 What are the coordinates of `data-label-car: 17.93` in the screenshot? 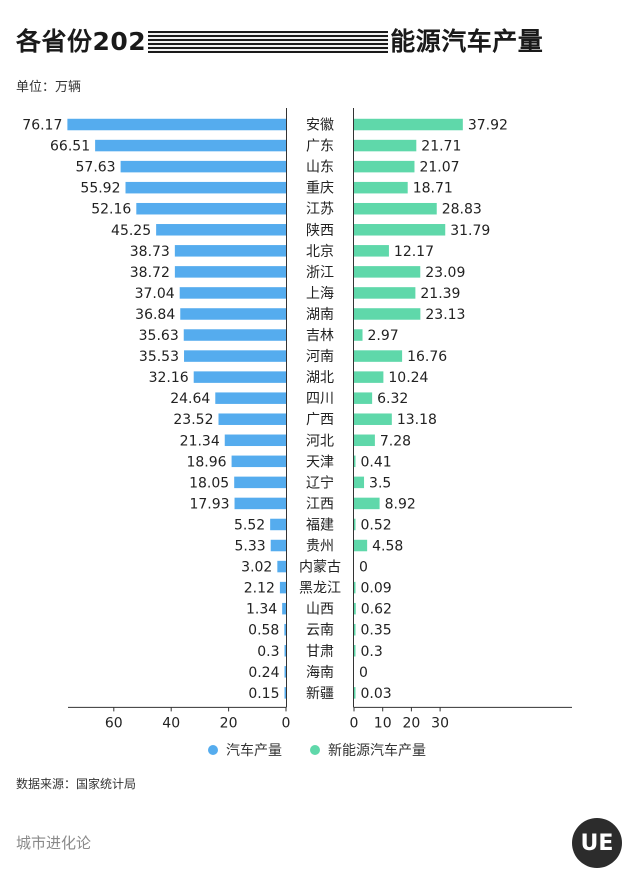 It's located at (209, 504).